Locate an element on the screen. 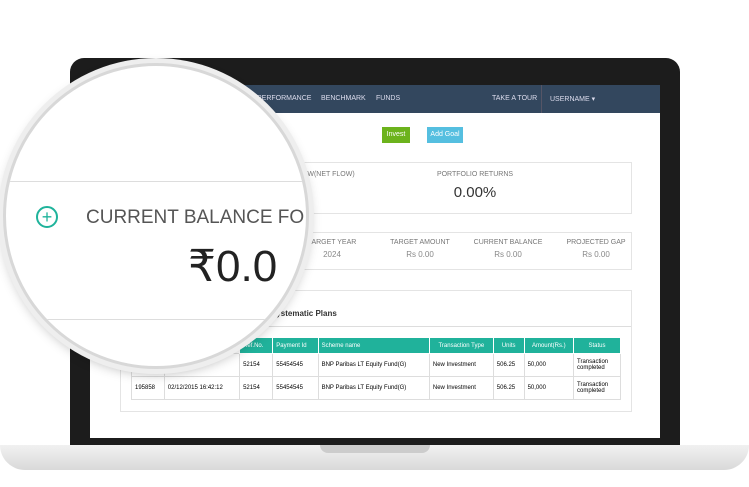 The height and width of the screenshot is (487, 749). goal-label: PROJECTED GAP is located at coordinates (596, 242).